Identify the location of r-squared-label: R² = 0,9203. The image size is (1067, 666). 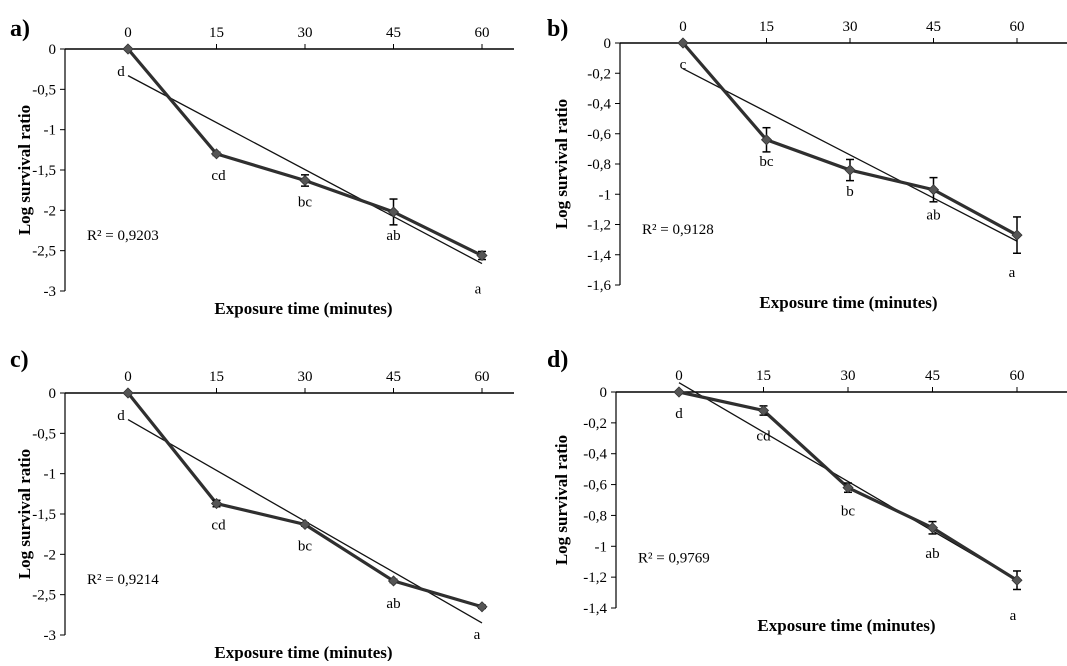
(123, 236).